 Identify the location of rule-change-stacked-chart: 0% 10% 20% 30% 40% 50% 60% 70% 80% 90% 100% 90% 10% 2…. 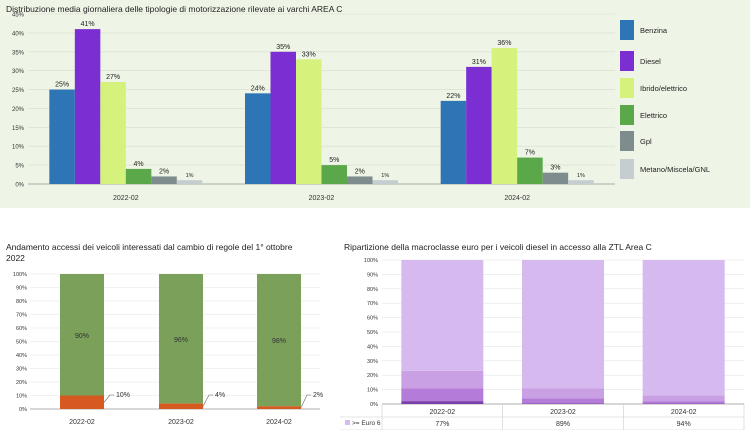
(168, 349).